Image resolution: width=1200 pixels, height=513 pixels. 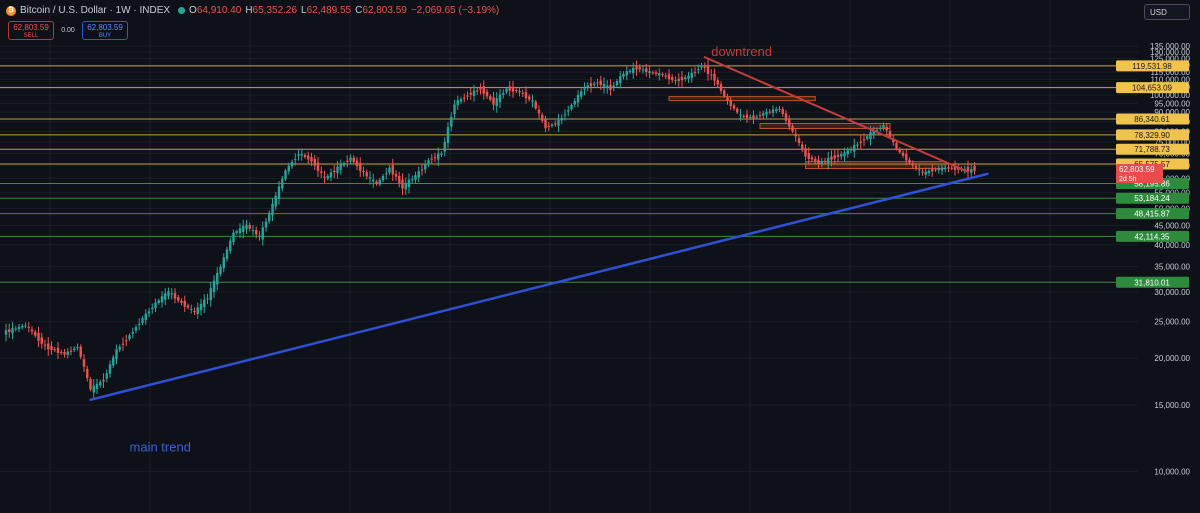 What do you see at coordinates (95, 10) in the screenshot?
I see `symbol-title: Bitcoin / U.S. Dollar · 1W · INDEX` at bounding box center [95, 10].